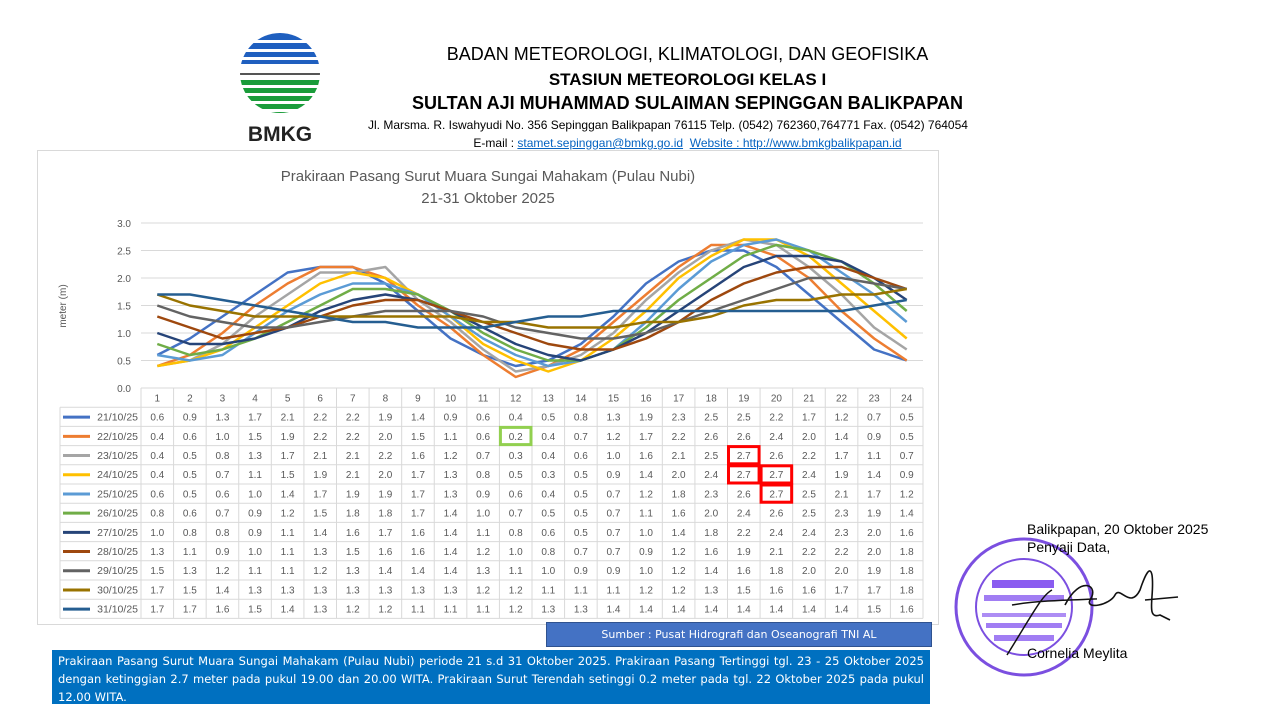 The height and width of the screenshot is (720, 1280). Describe the element at coordinates (516, 533) in the screenshot. I see `table-cell: 0.8` at that location.